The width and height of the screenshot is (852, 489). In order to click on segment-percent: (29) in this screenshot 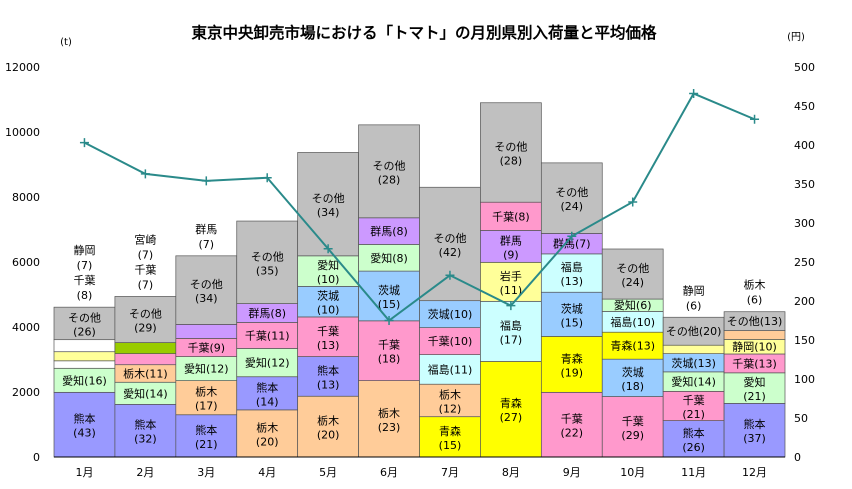, I will do `click(632, 435)`.